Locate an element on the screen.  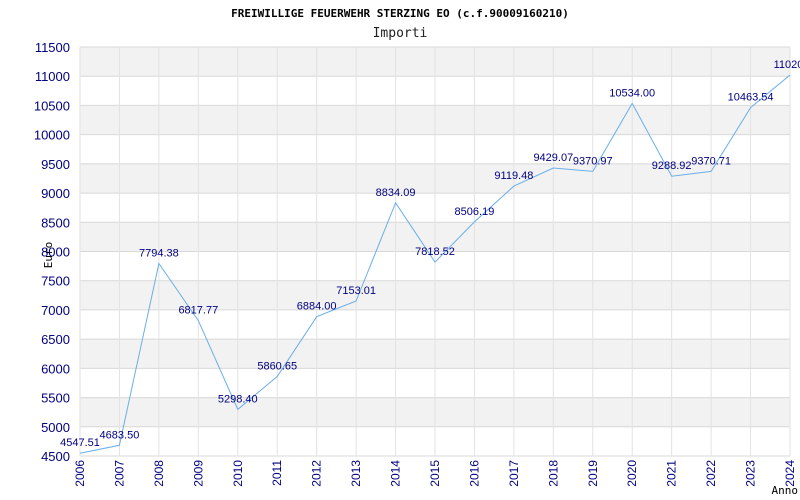
data-label: 10534.00 is located at coordinates (632, 93).